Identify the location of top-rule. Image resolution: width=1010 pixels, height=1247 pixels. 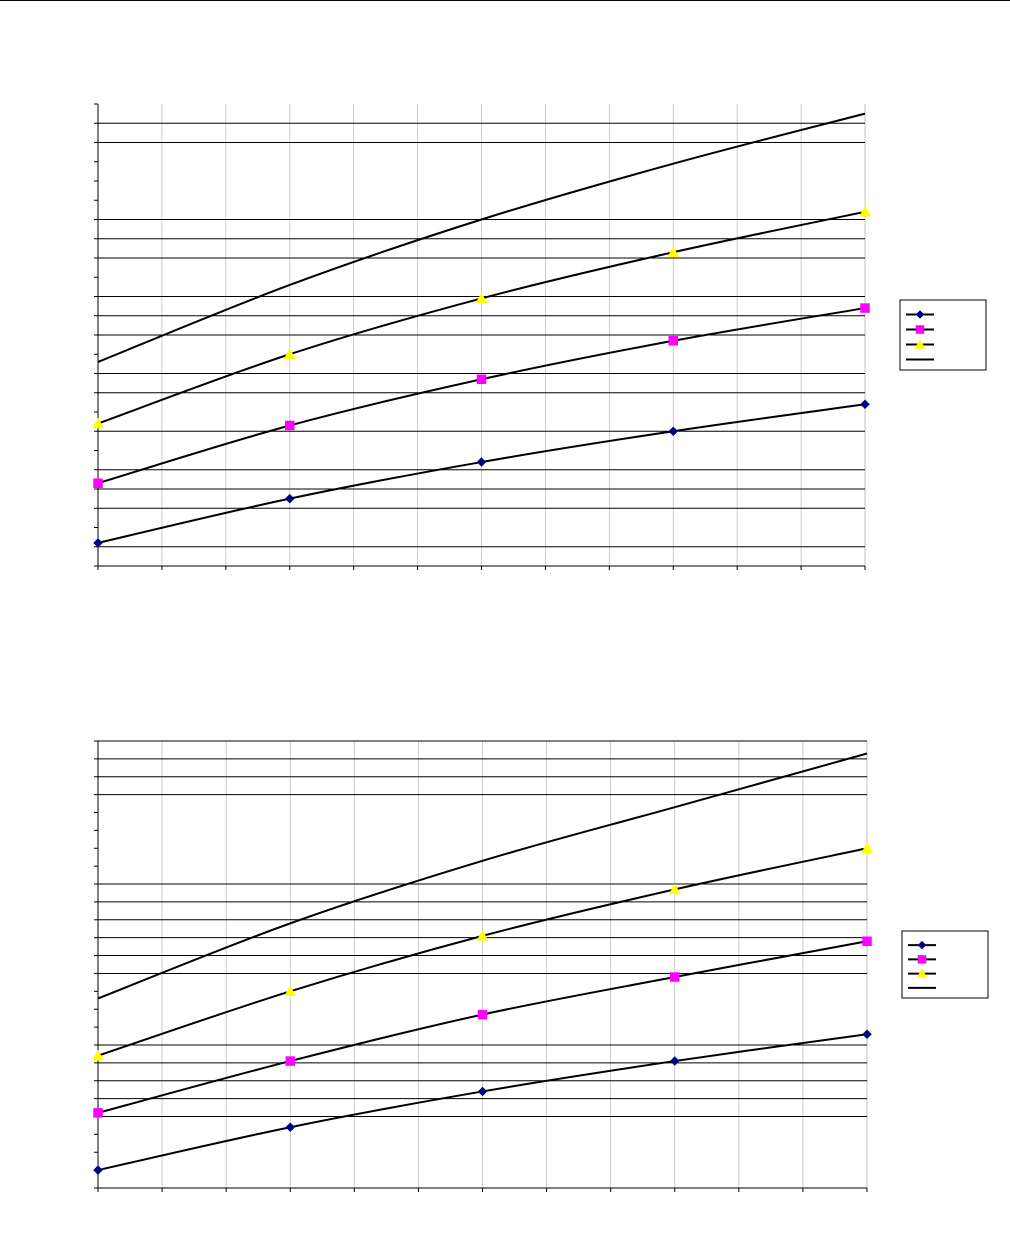
(505, 0).